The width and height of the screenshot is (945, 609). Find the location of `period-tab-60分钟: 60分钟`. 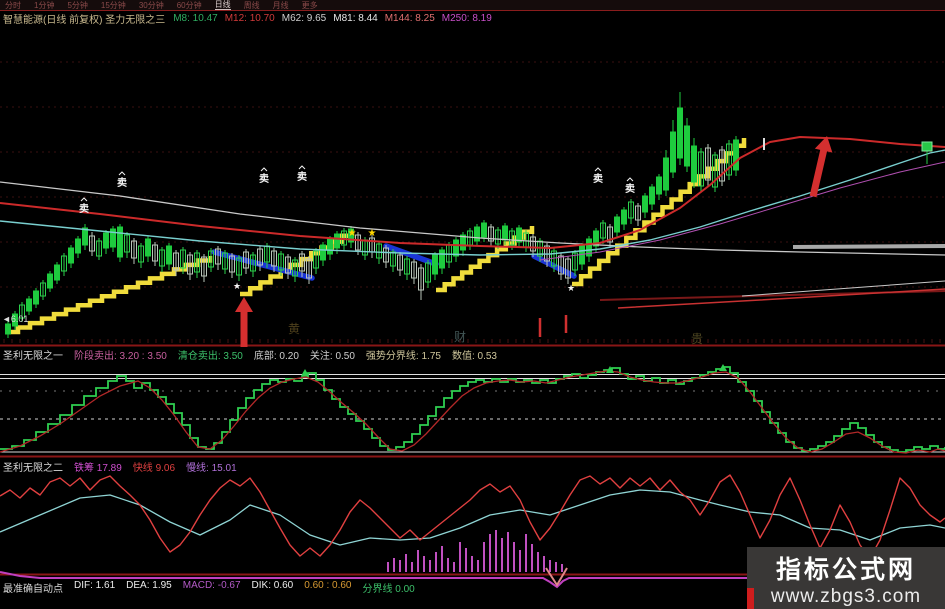

period-tab-60分钟: 60分钟 is located at coordinates (189, 5).